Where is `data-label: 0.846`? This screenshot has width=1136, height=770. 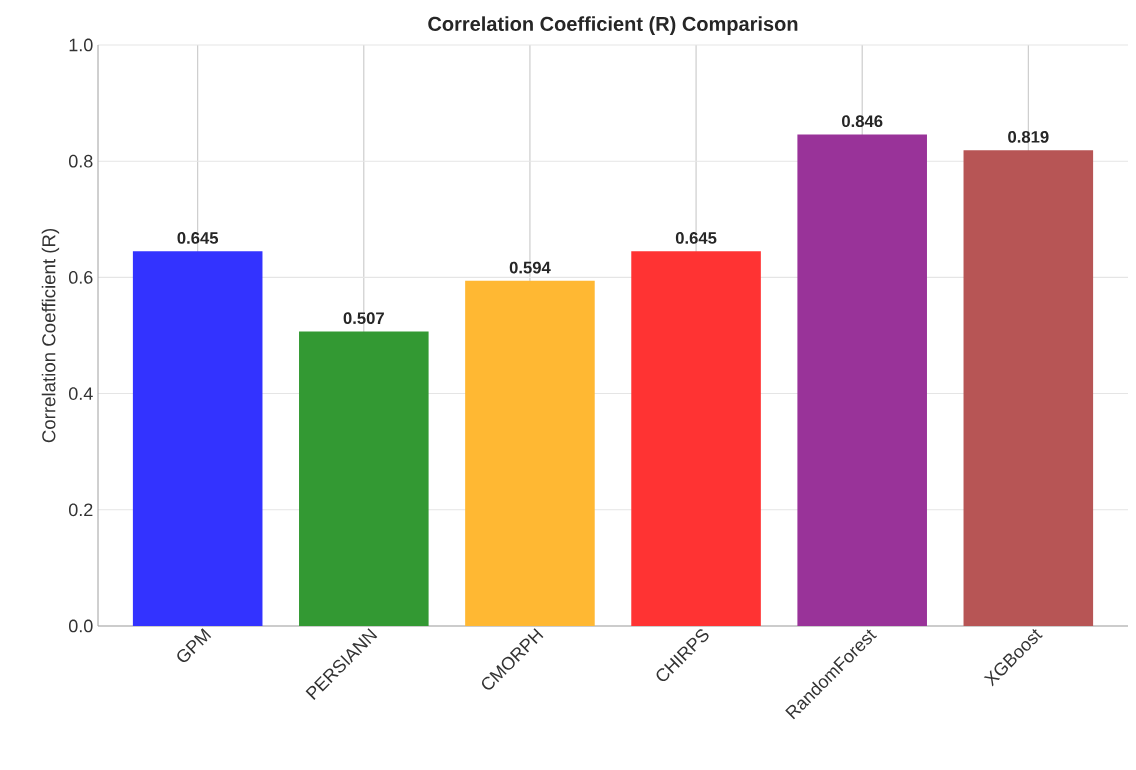 data-label: 0.846 is located at coordinates (862, 121).